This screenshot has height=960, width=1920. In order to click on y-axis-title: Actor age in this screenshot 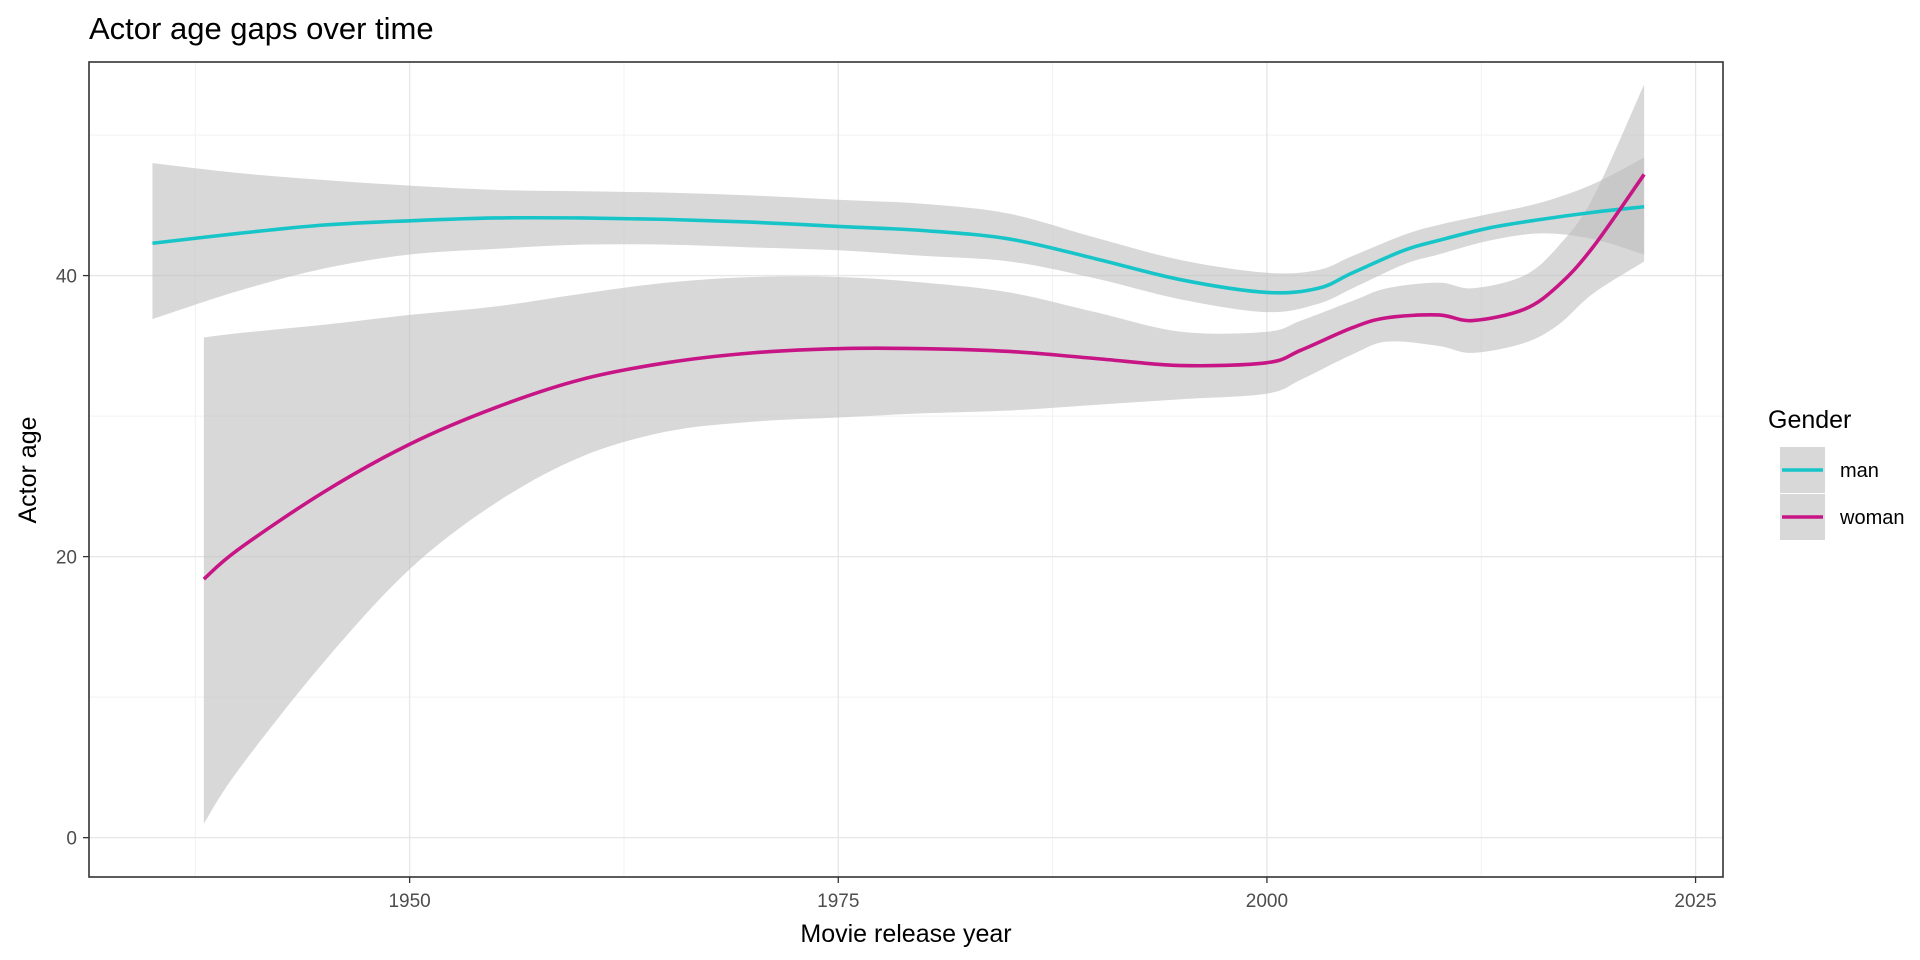, I will do `click(28, 469)`.